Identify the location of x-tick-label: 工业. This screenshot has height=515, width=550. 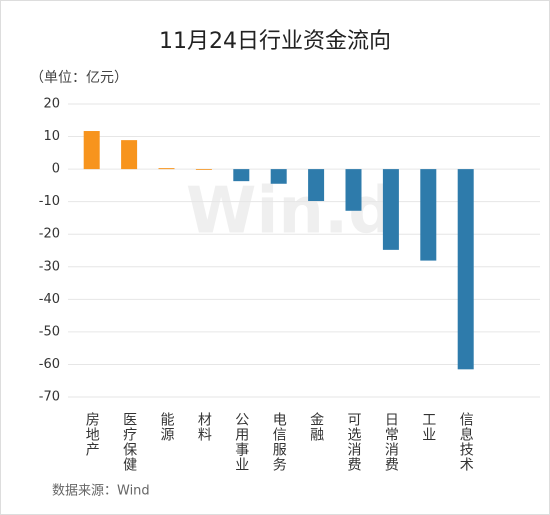
(428, 427).